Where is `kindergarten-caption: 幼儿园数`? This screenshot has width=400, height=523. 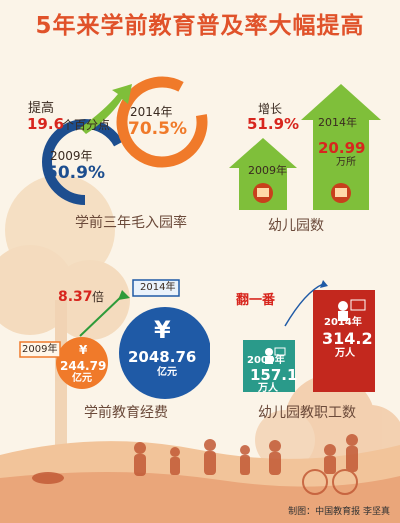 kindergarten-caption: 幼儿园数 is located at coordinates (296, 226).